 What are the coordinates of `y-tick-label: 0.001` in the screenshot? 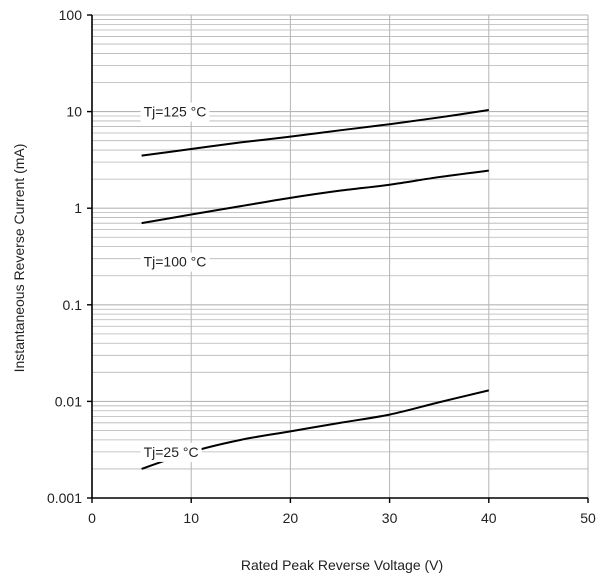 It's located at (64, 498).